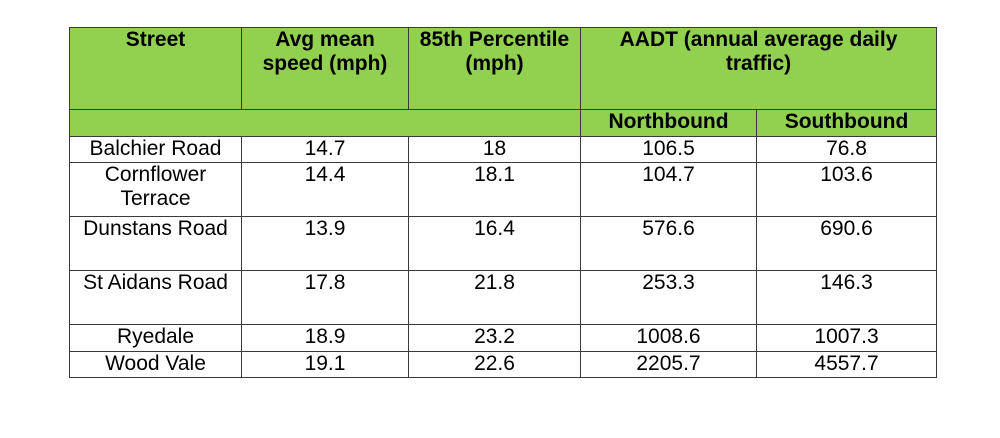 This screenshot has width=1000, height=438. Describe the element at coordinates (325, 123) in the screenshot. I see `subheader-blank` at that location.